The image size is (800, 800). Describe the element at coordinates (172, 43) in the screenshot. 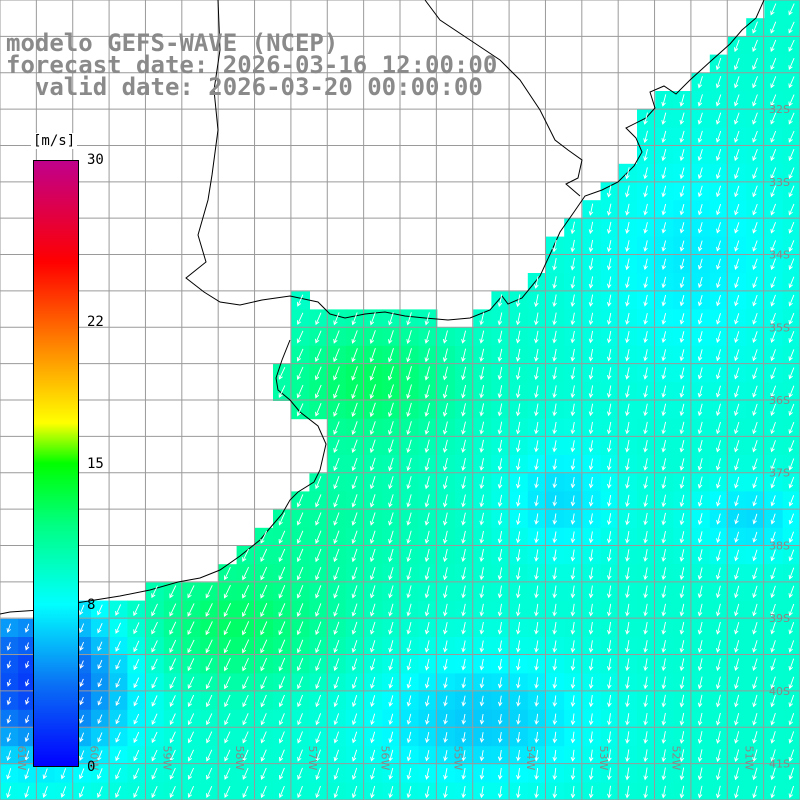

I see `model-title: modelo GEFS-WAVE (NCEP)` at that location.